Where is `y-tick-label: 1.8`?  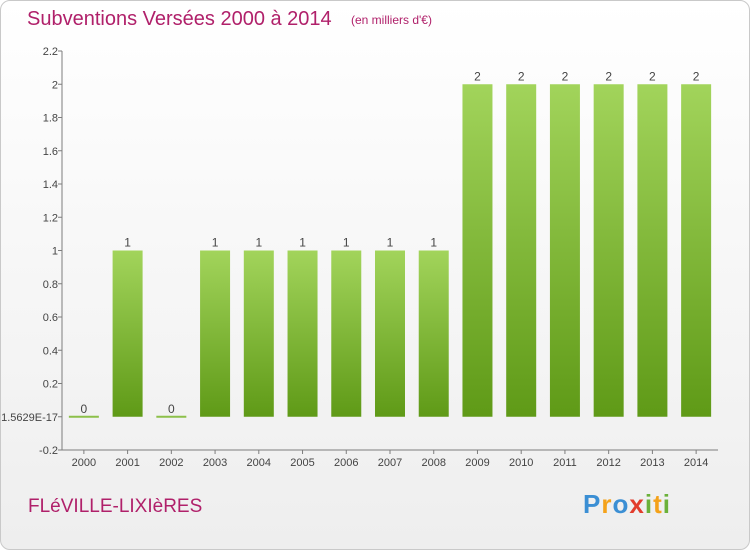
y-tick-label: 1.8 is located at coordinates (50, 119).